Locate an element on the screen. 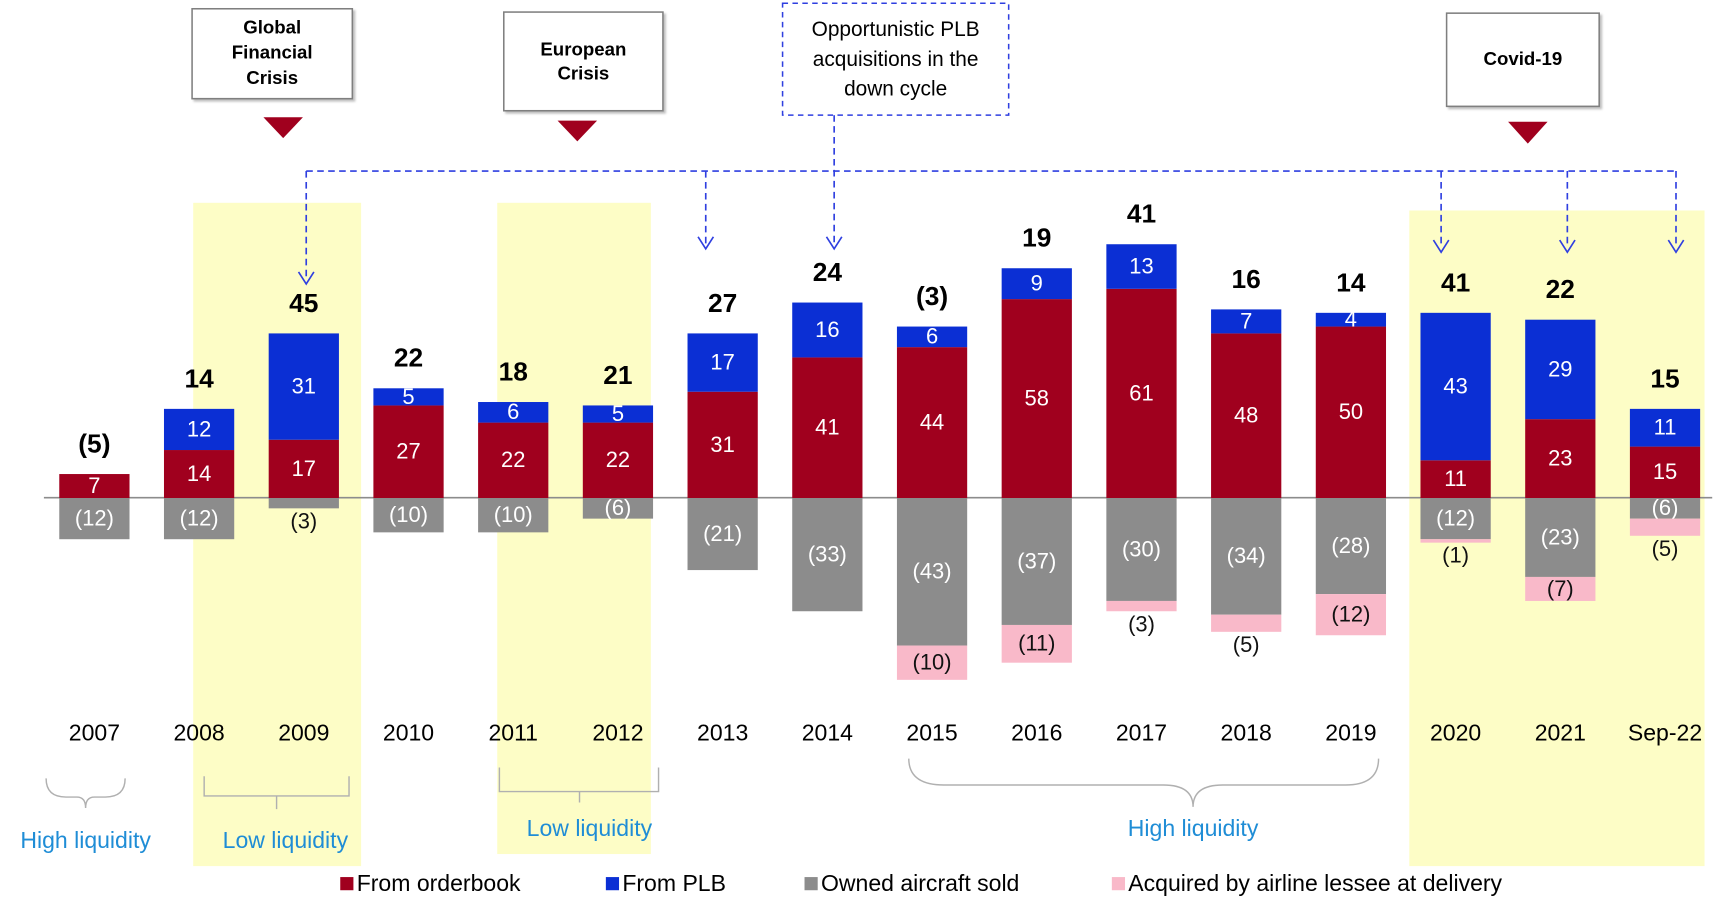 The width and height of the screenshot is (1721, 899). x-tick-label: 2019 is located at coordinates (1350, 733).